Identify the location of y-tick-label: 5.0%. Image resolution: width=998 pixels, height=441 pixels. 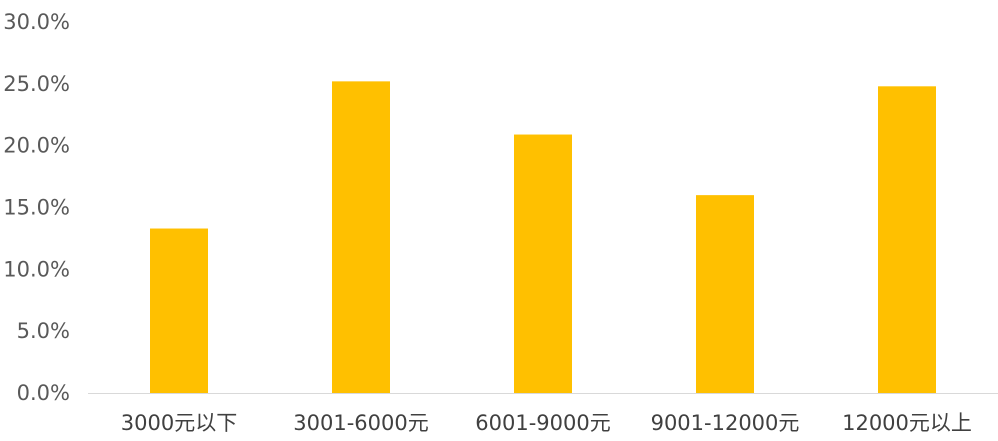
(43, 331).